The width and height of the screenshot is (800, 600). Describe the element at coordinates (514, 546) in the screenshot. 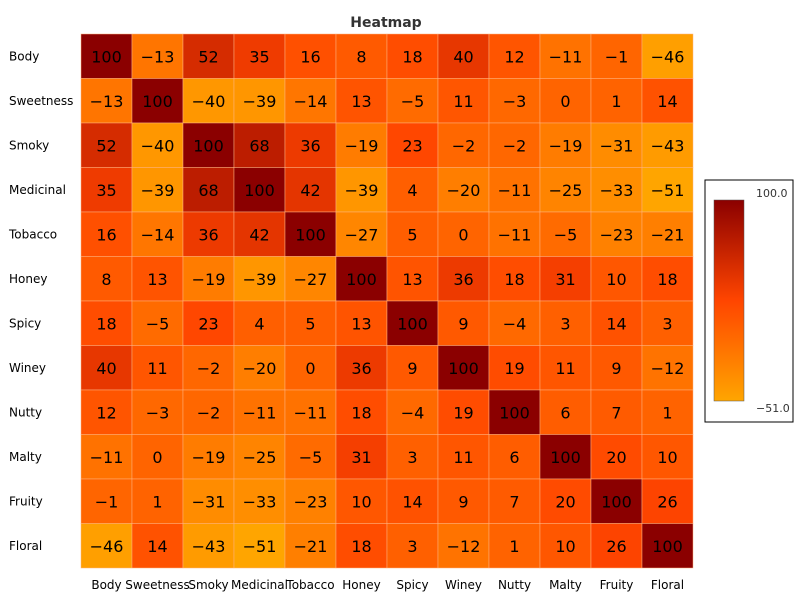

I see `cell-value-label: 1` at that location.